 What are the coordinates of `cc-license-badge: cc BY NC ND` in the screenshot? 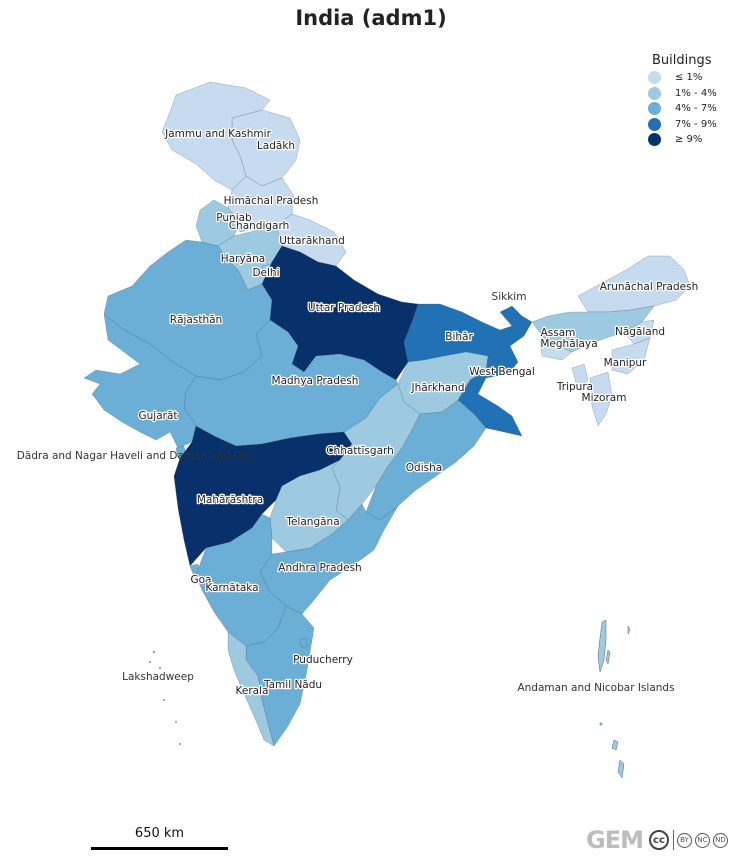 It's located at (688, 840).